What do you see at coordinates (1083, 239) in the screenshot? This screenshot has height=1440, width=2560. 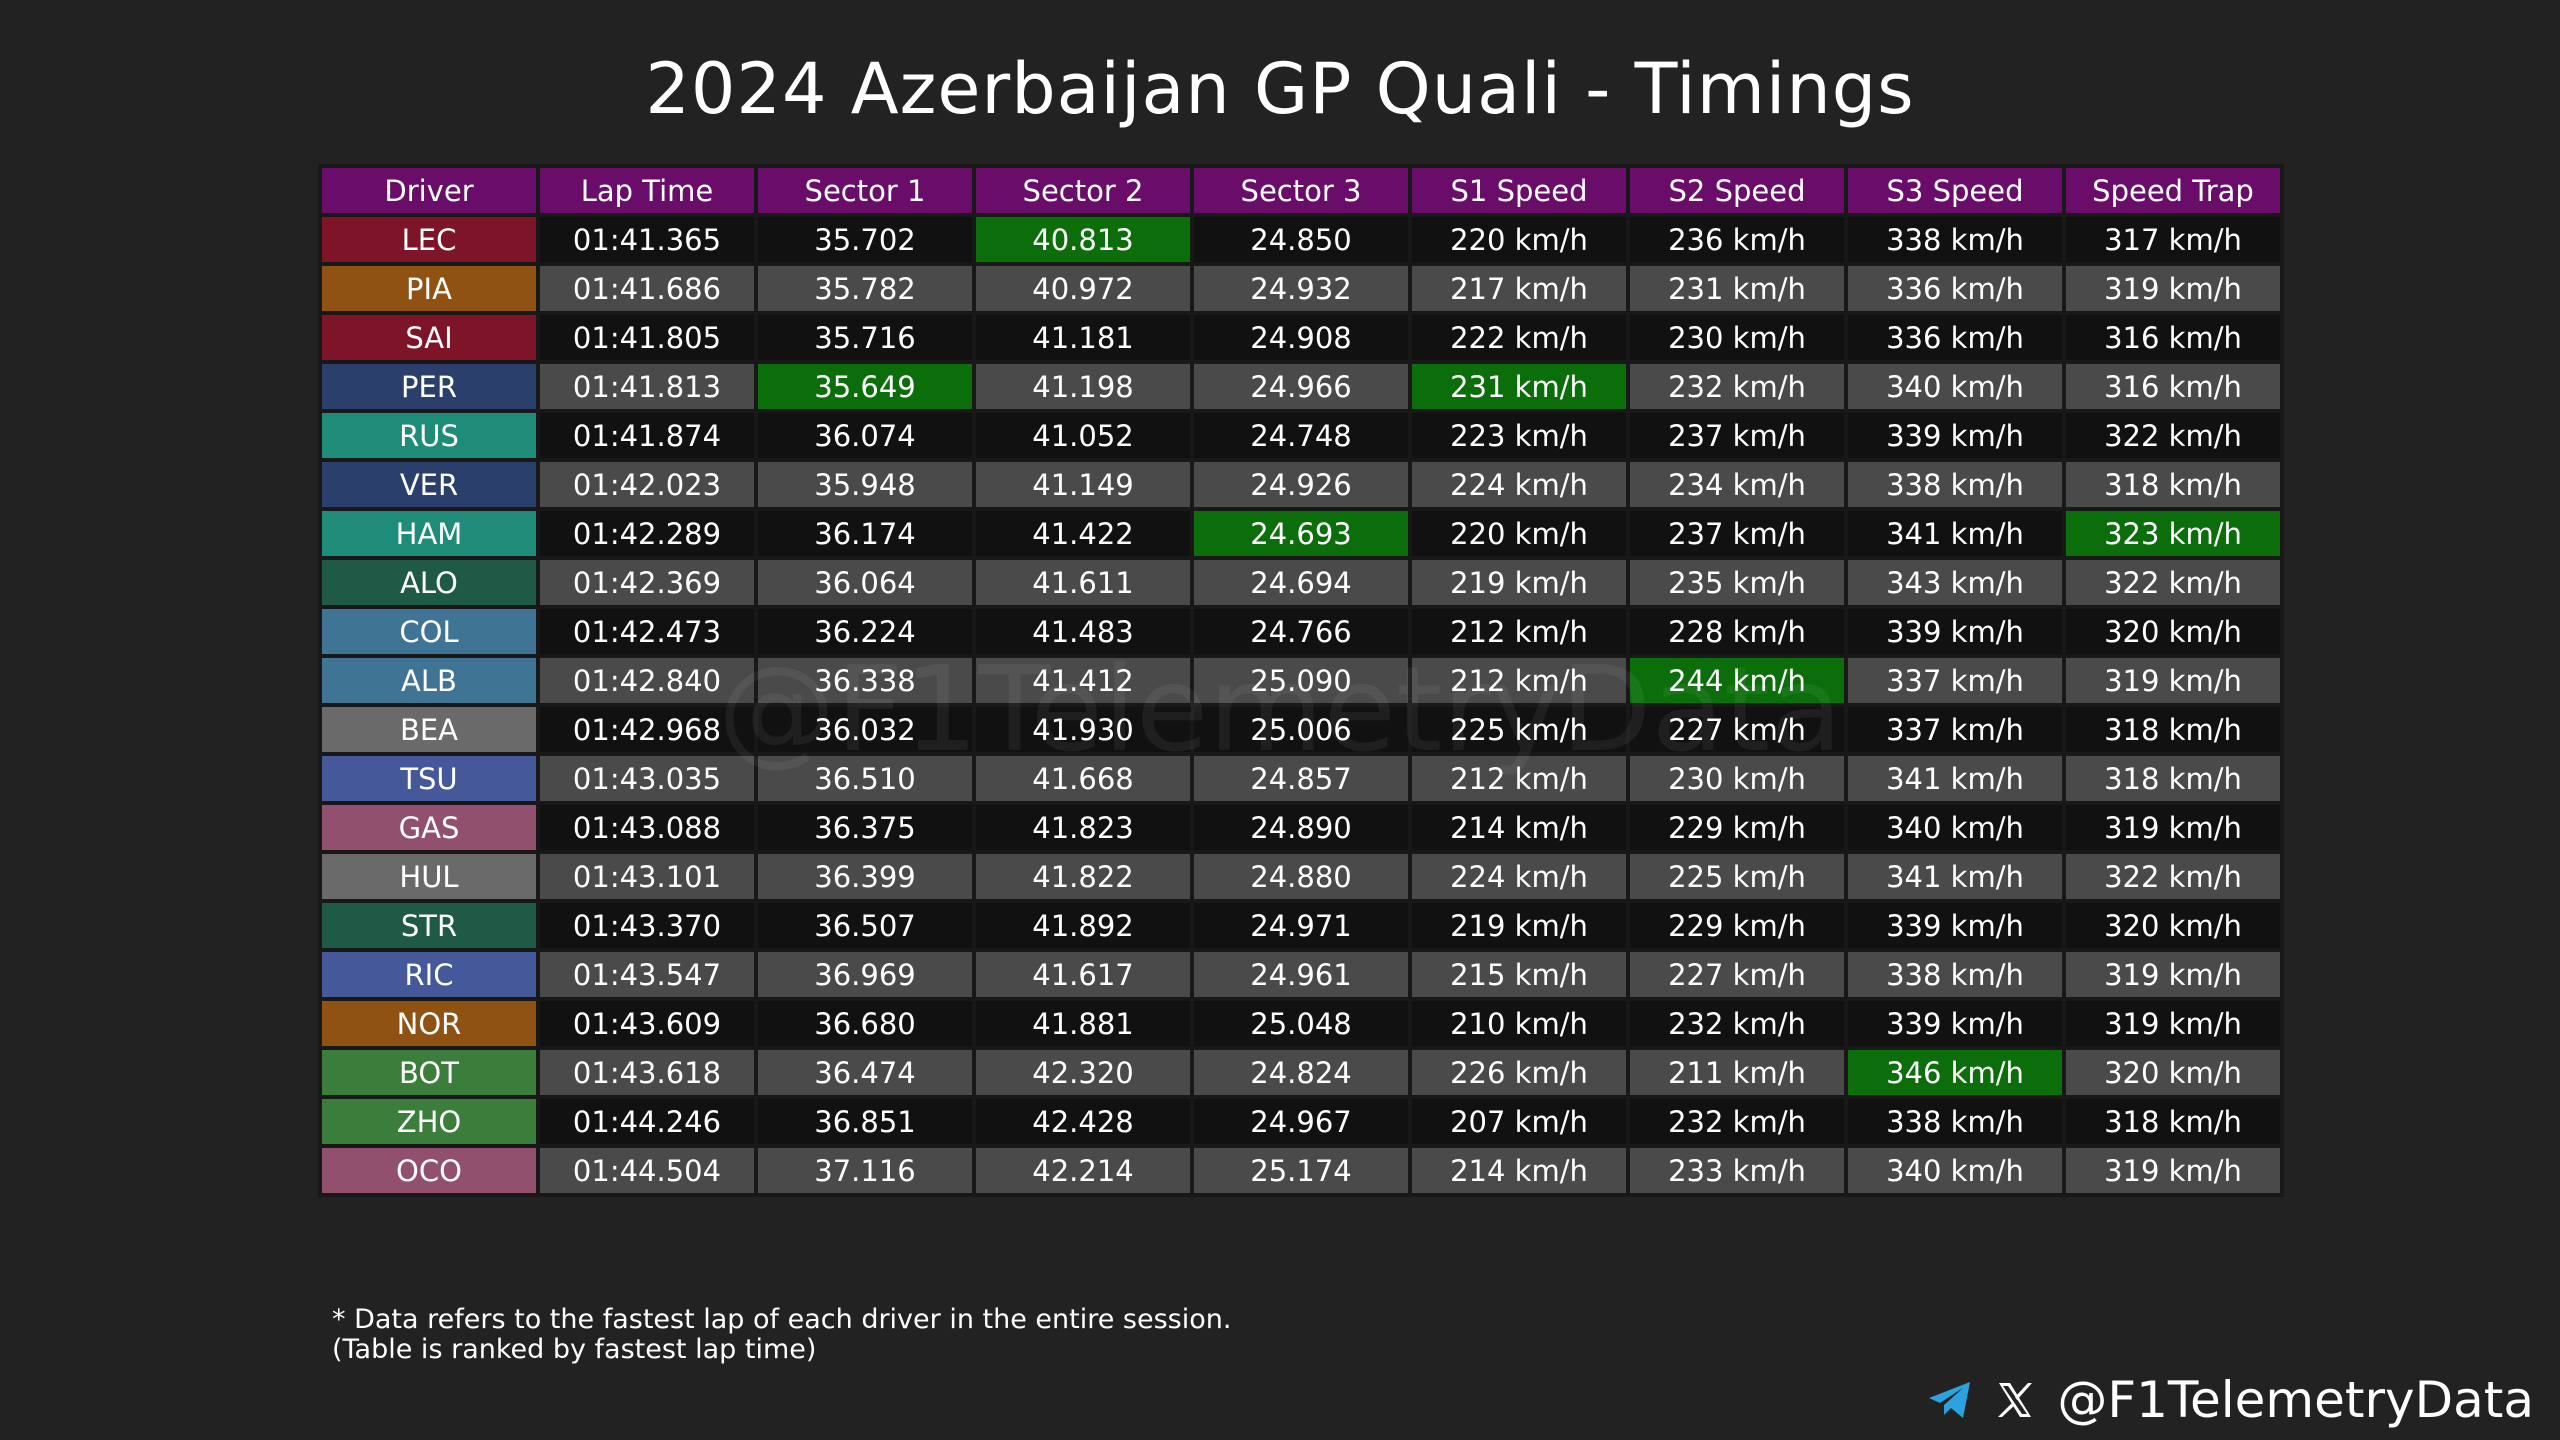 I see `cell-sector-2: 40.813` at bounding box center [1083, 239].